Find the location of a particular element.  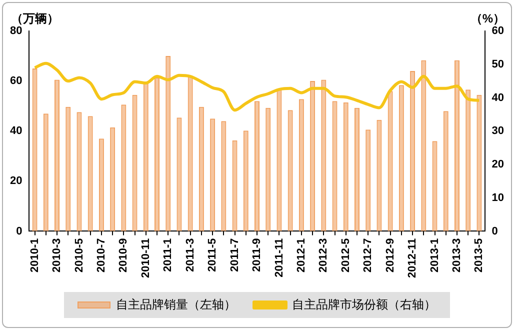

y2-tick-label: 60 is located at coordinates (498, 31).